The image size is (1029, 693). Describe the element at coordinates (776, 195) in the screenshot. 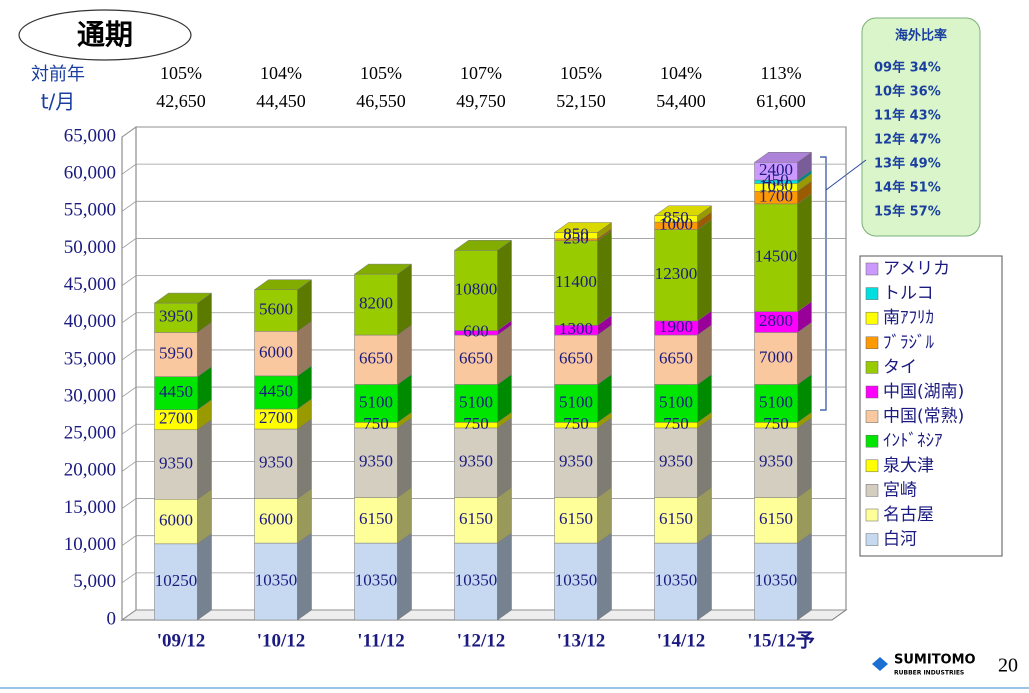

I see `value-label: 1700` at that location.